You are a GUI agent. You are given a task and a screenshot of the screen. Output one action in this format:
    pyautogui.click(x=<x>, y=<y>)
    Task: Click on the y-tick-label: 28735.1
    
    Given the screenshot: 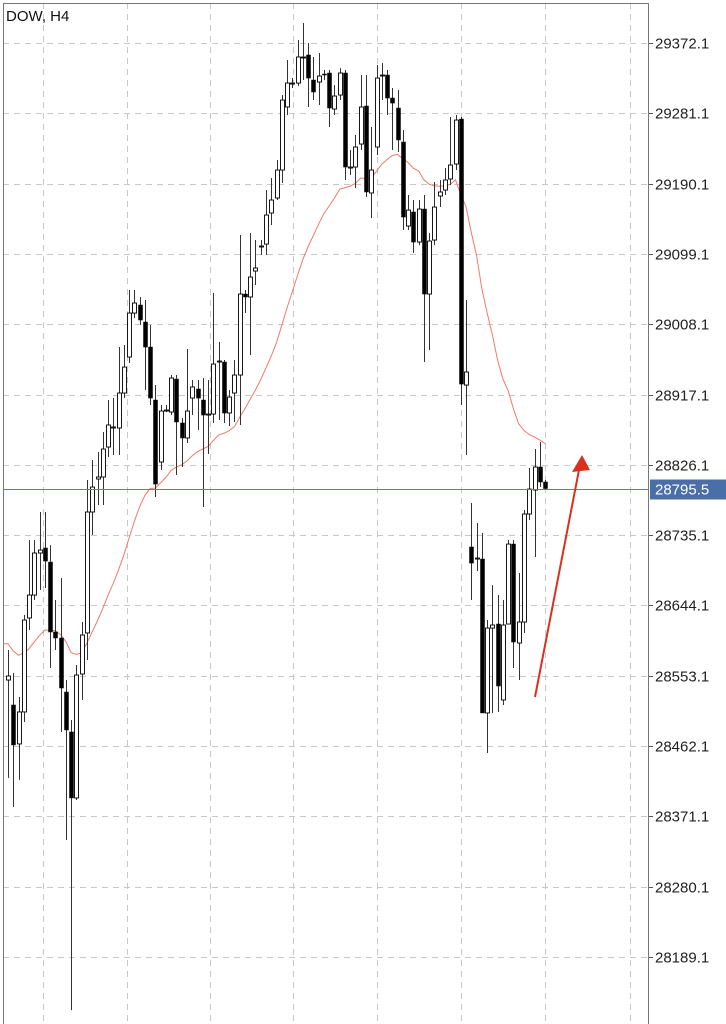 What is the action you would take?
    pyautogui.click(x=682, y=536)
    